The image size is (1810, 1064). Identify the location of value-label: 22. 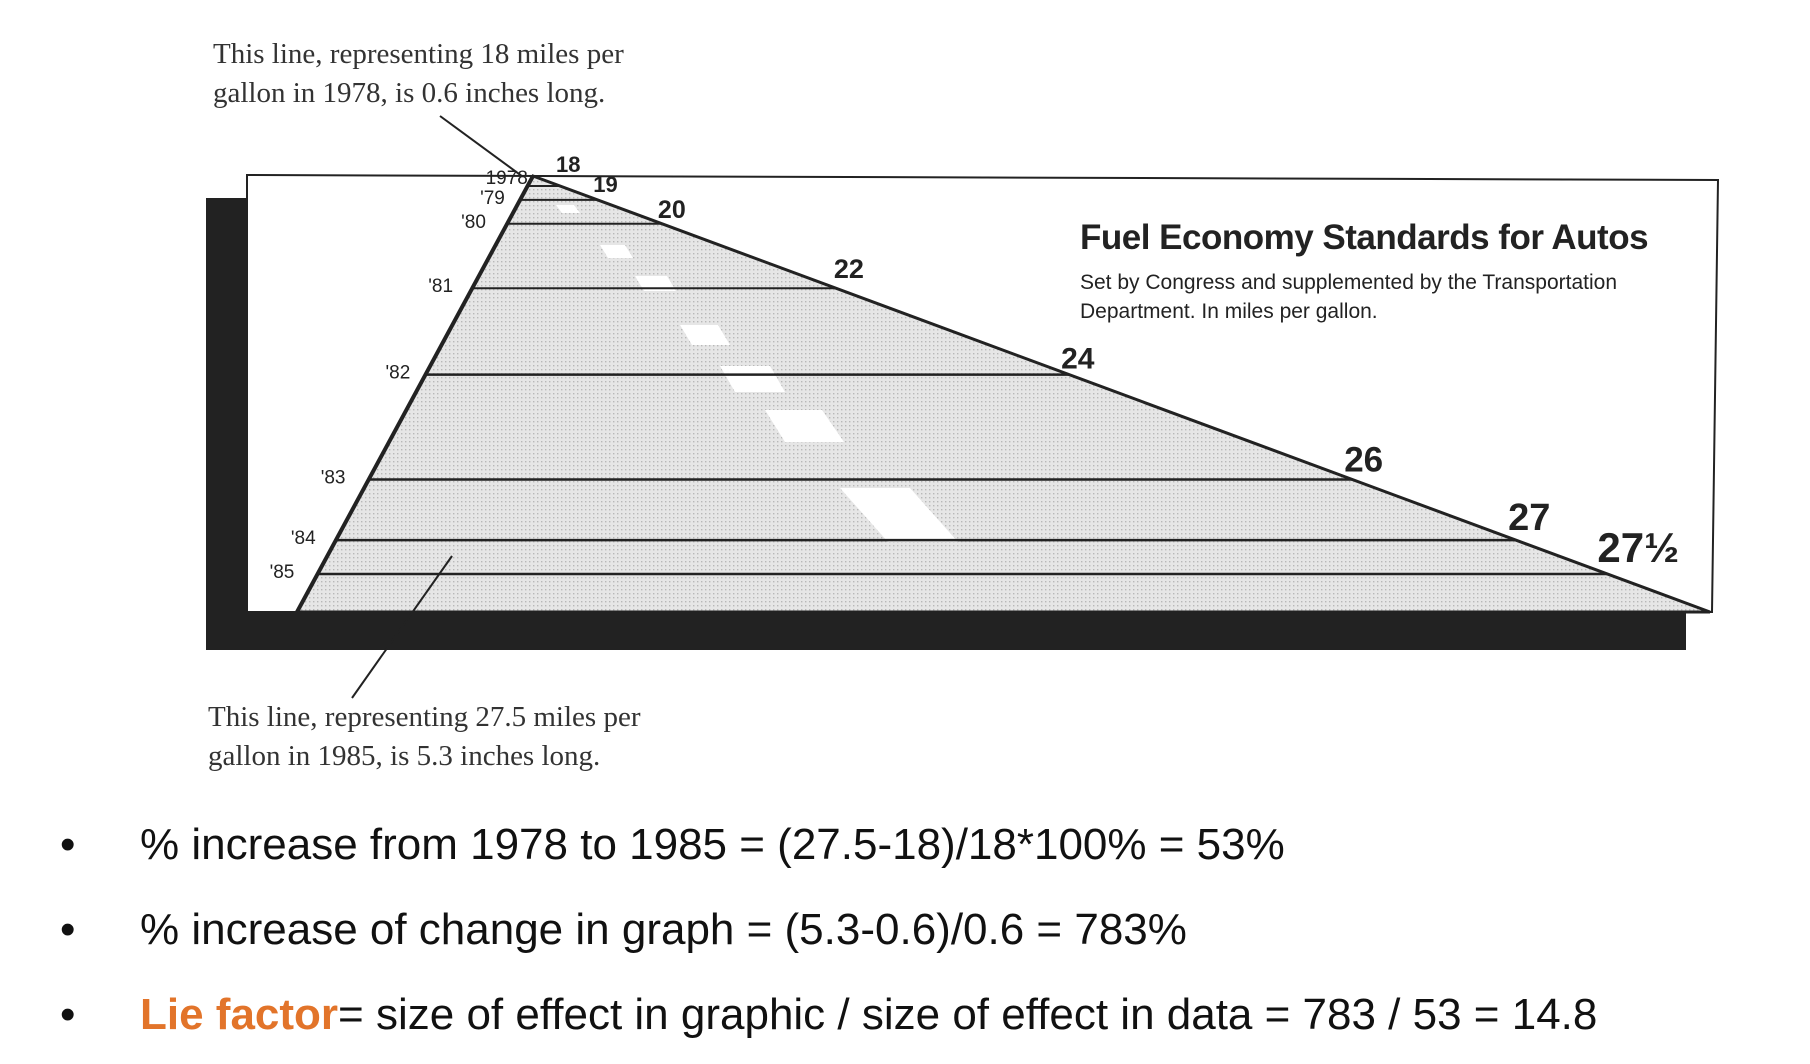
(849, 269).